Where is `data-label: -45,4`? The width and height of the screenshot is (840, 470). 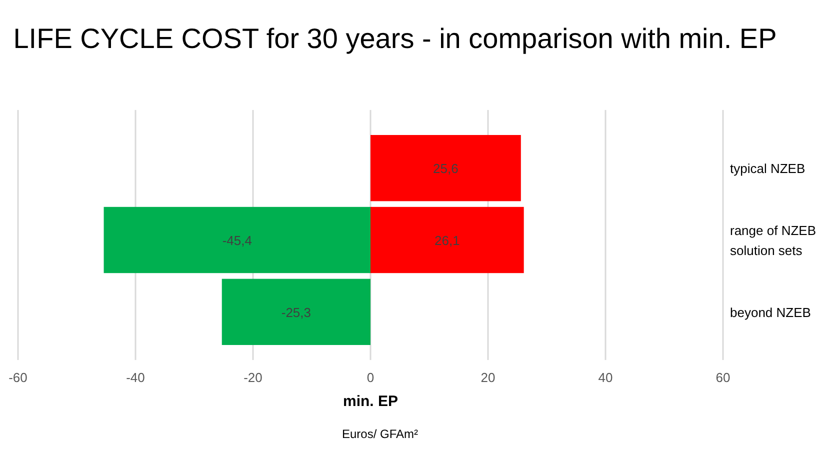
data-label: -45,4 is located at coordinates (237, 240).